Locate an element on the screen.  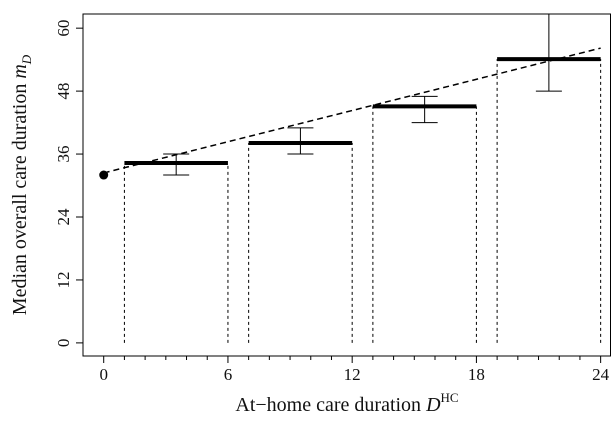
y-label-text: Median overall care duration is located at coordinates (20, 200).